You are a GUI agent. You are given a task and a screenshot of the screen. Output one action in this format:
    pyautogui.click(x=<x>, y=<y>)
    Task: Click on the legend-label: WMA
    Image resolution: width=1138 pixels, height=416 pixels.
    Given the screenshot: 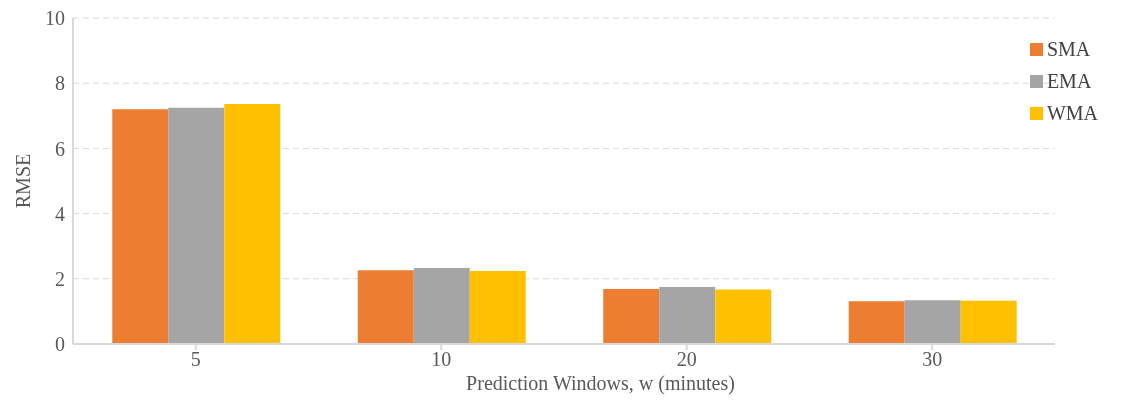 What is the action you would take?
    pyautogui.click(x=1072, y=113)
    